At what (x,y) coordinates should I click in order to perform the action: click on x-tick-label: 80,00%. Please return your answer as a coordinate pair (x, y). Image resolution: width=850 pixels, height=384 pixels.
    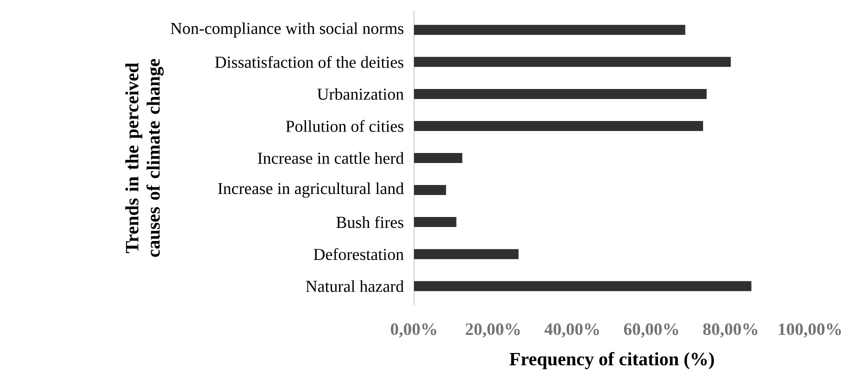
    Looking at the image, I should click on (730, 330).